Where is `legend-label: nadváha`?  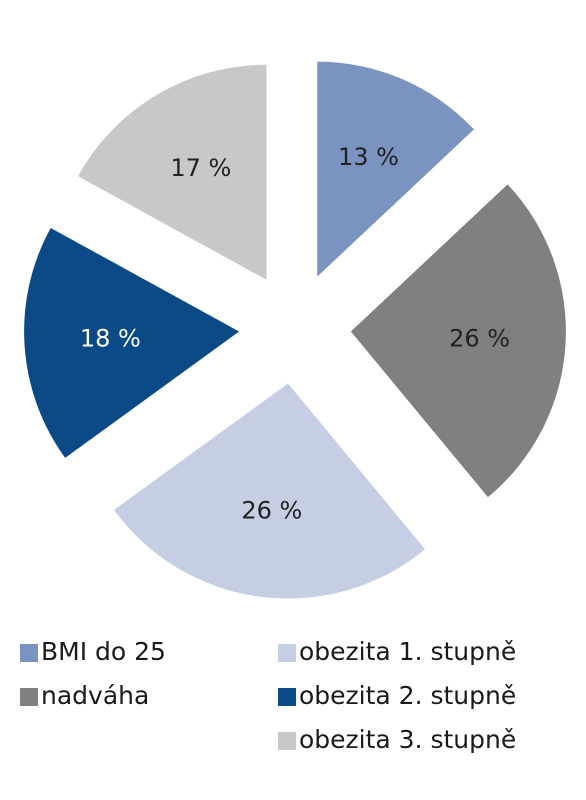
legend-label: nadváha is located at coordinates (95, 695).